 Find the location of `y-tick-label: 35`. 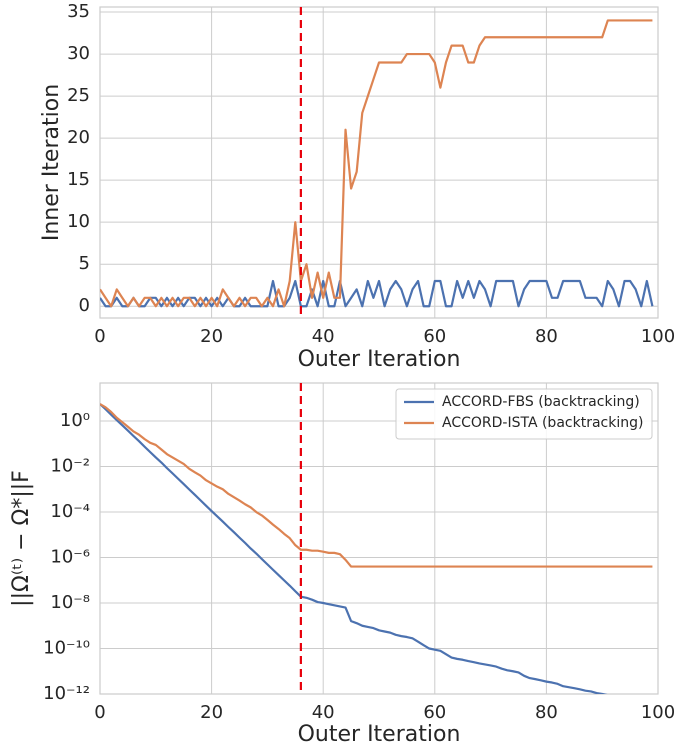

y-tick-label: 35 is located at coordinates (78, 11).